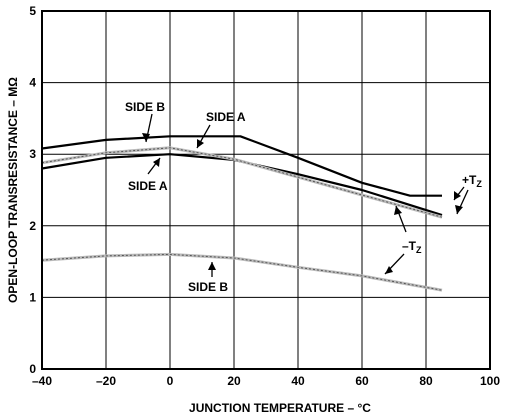 This screenshot has width=522, height=419. I want to click on x-tick-label: –40, so click(42, 381).